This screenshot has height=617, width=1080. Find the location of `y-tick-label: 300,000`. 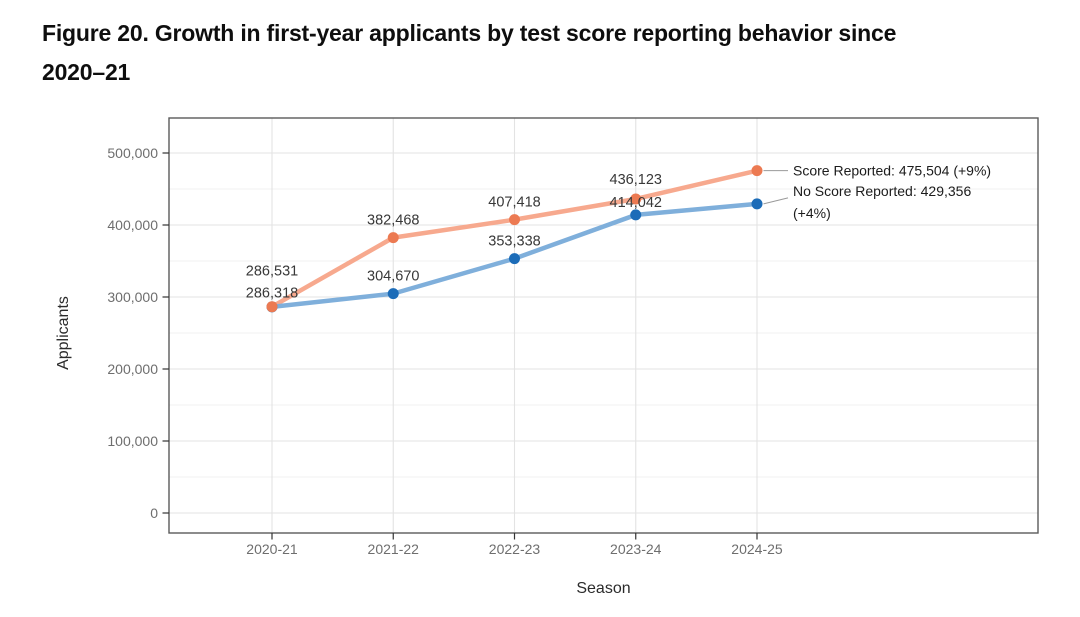

y-tick-label: 300,000 is located at coordinates (132, 297).